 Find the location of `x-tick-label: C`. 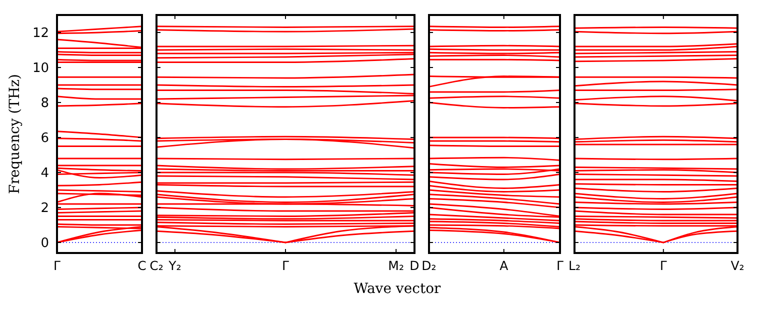

x-tick-label: C is located at coordinates (142, 265).